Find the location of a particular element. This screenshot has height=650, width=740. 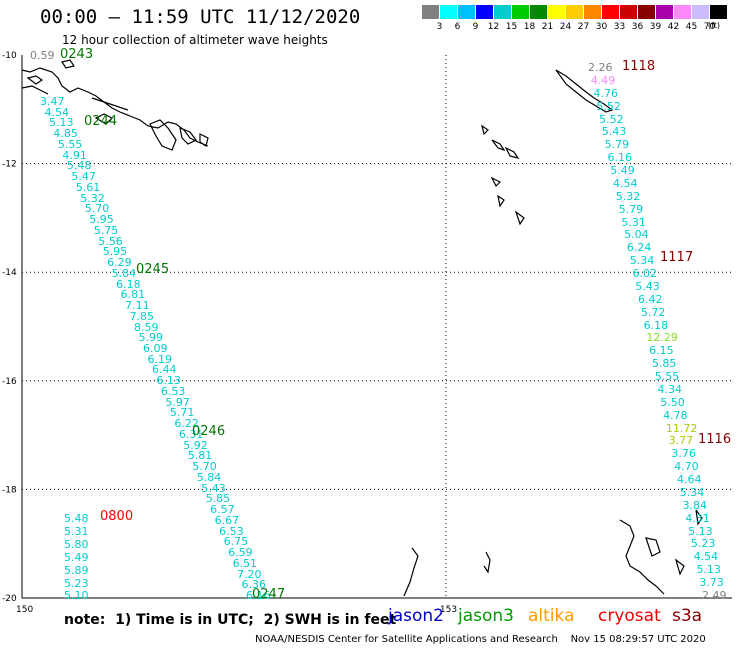

swh-value-right-track: 5.50 is located at coordinates (672, 402).